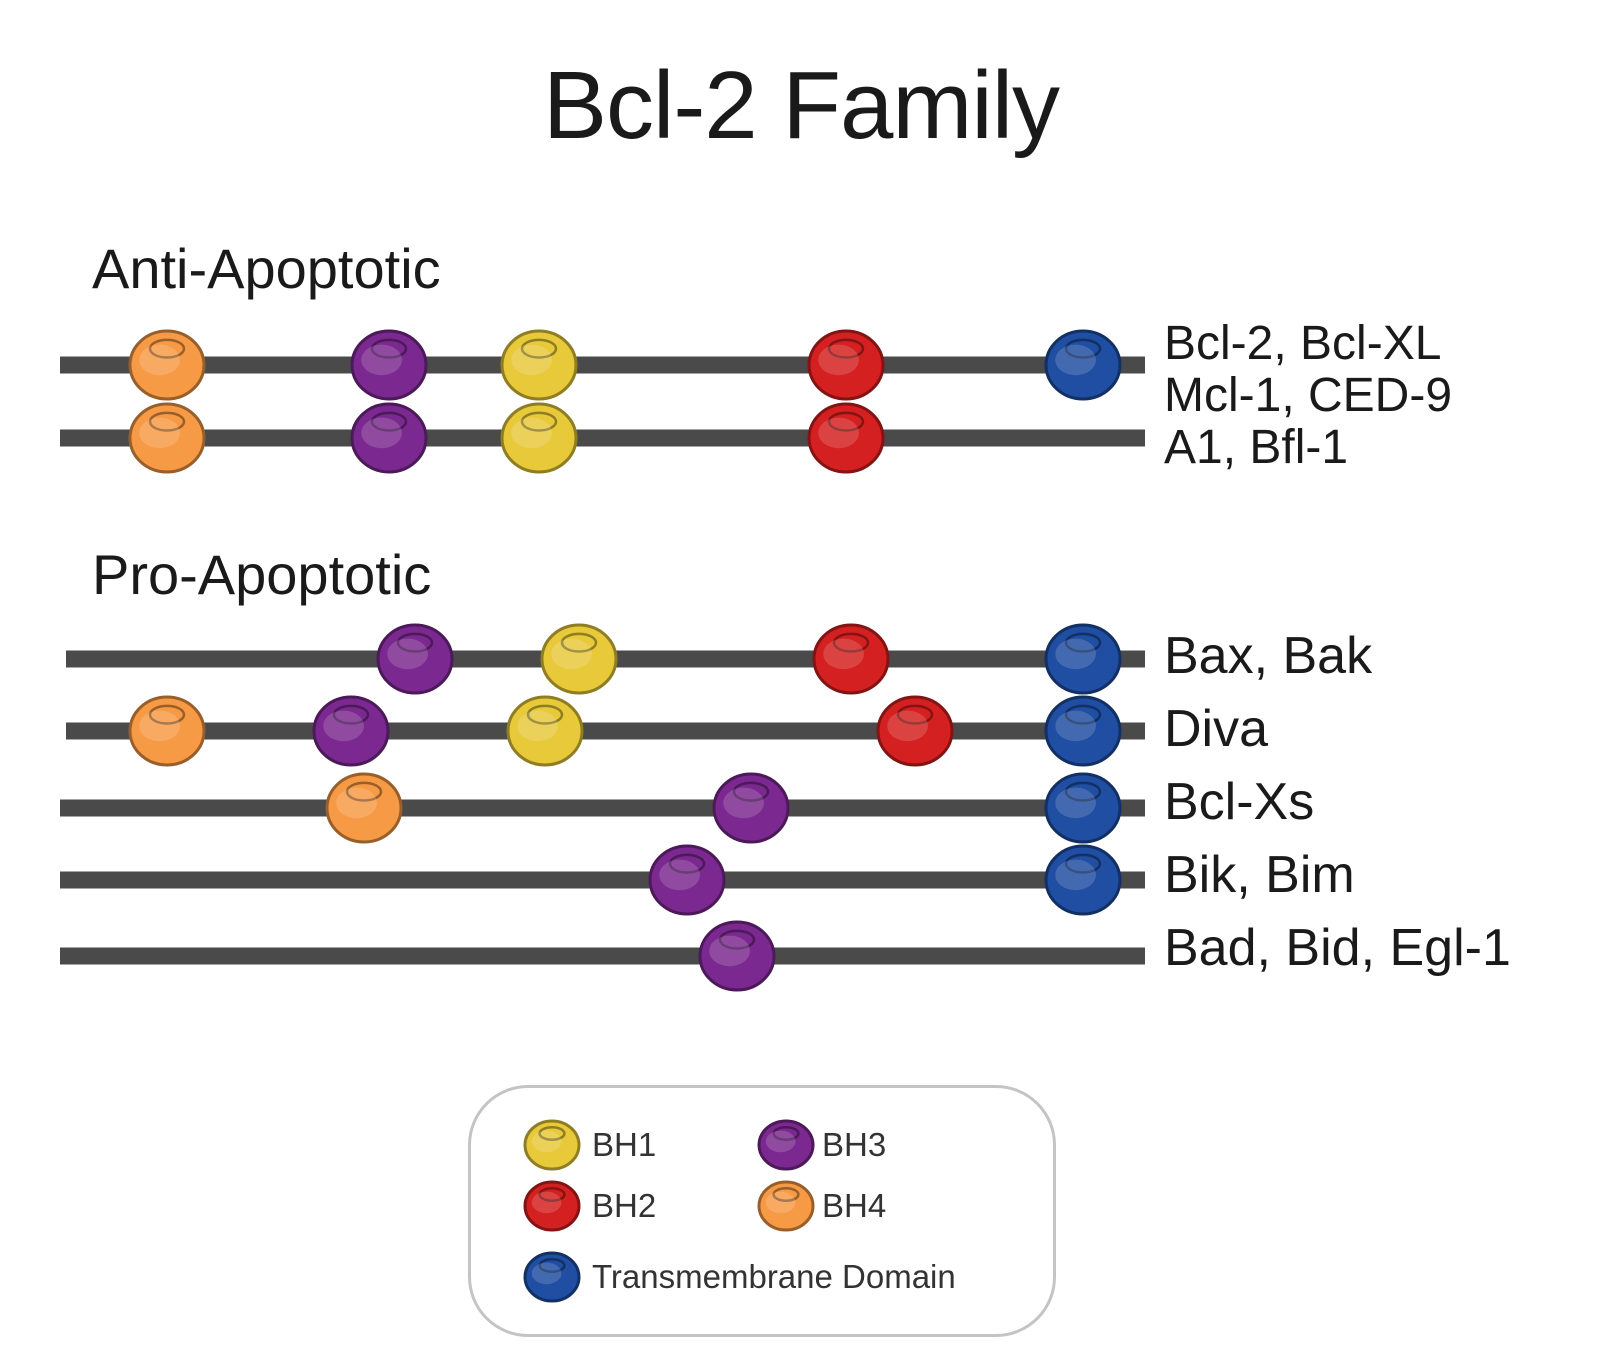 This screenshot has width=1602, height=1350. I want to click on protein-label-mcl1-ced9: Mcl-1, CED-9, so click(1308, 395).